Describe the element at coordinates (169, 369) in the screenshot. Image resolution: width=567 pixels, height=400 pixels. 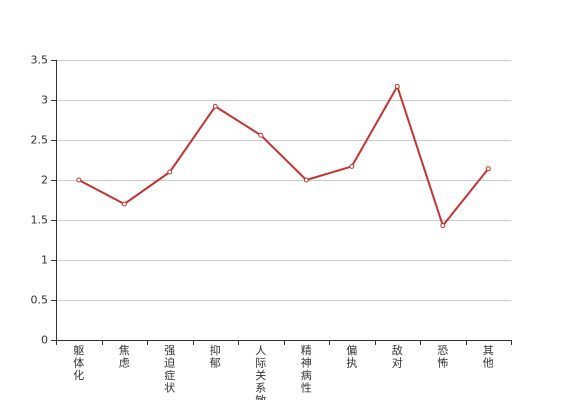
I see `x-tick-label: 强迫症状` at that location.